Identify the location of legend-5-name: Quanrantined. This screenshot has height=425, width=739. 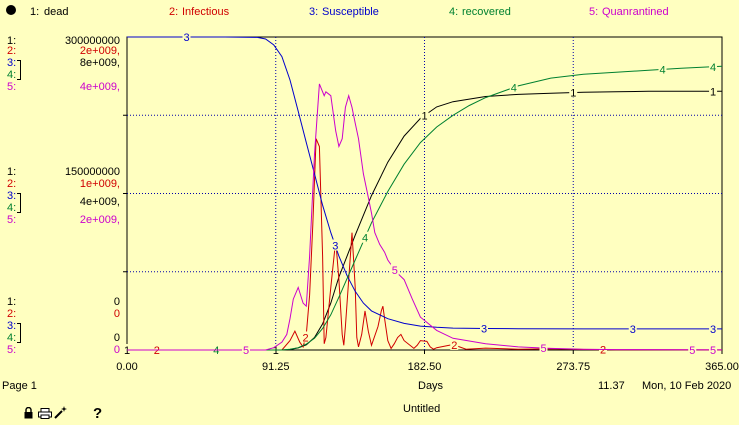
(635, 12).